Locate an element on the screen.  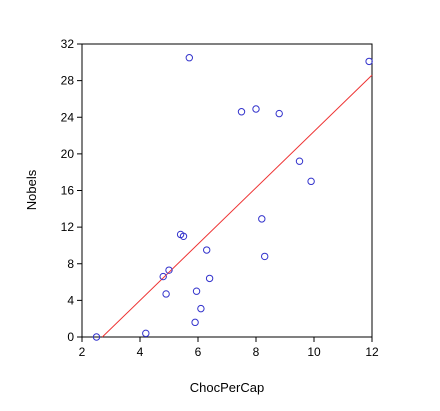
x-axis: 2 4 6 8 10 12 is located at coordinates (229, 348).